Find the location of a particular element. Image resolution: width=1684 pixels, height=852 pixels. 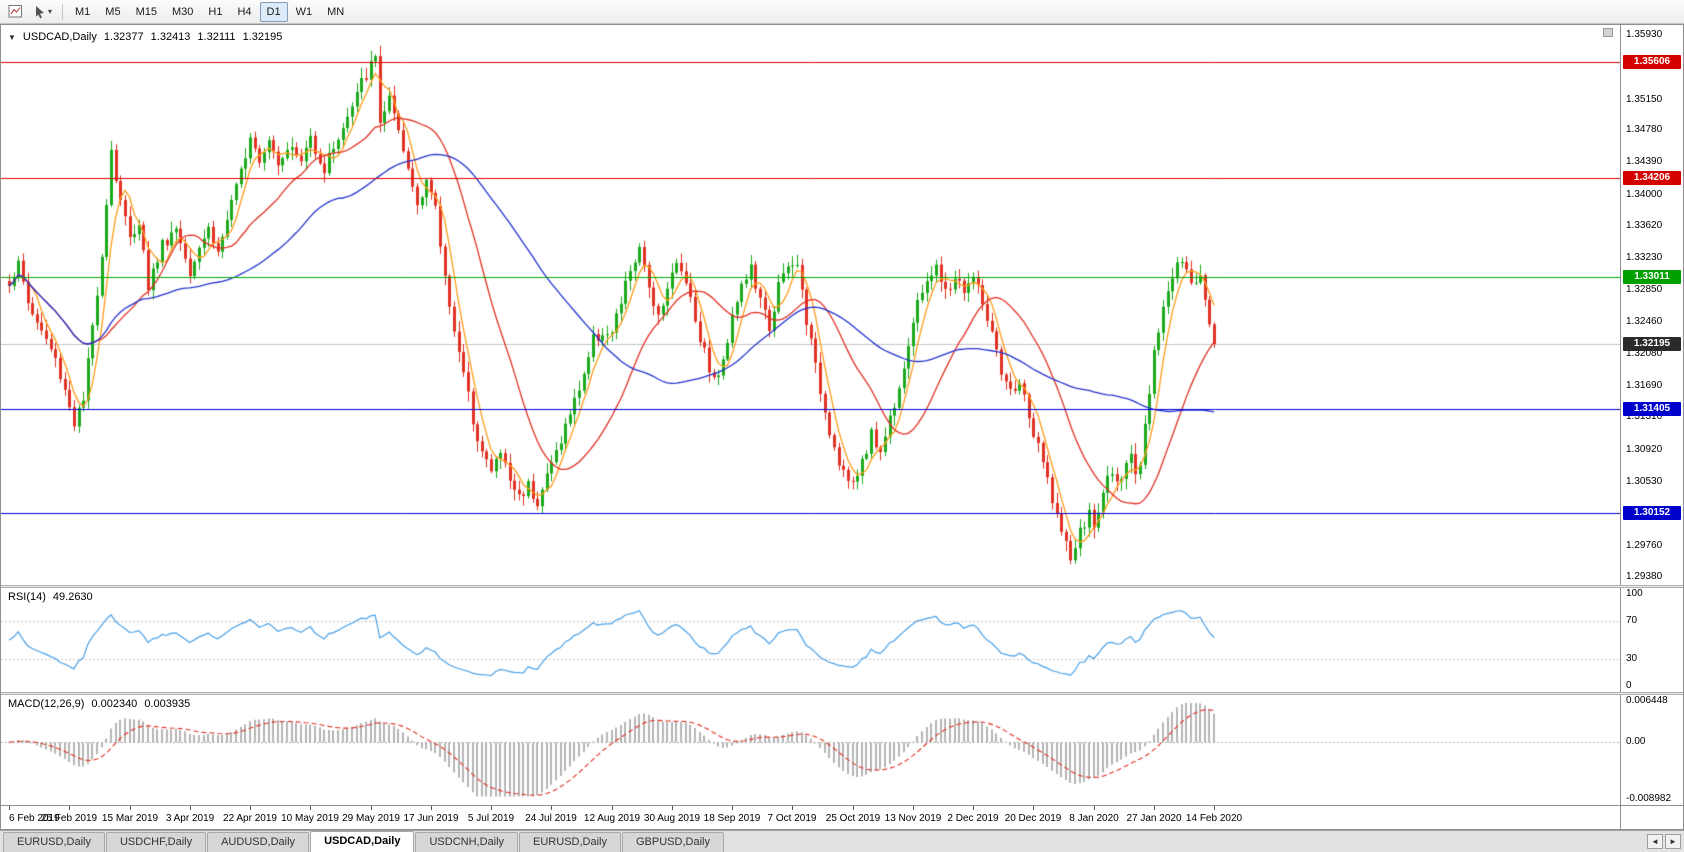

time-axis-label: 29 May 2019 is located at coordinates (371, 818).